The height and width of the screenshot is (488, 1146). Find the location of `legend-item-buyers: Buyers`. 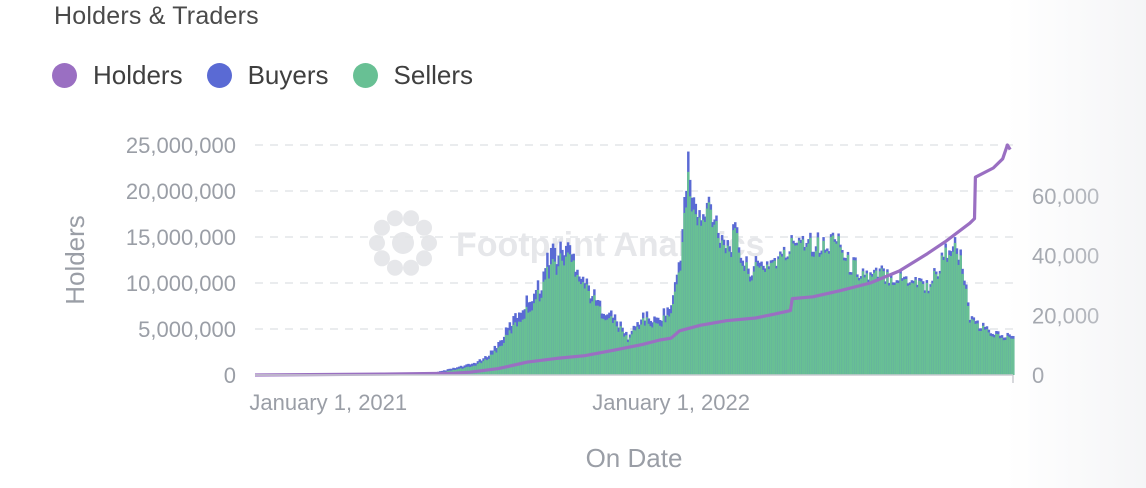

legend-item-buyers: Buyers is located at coordinates (267, 75).